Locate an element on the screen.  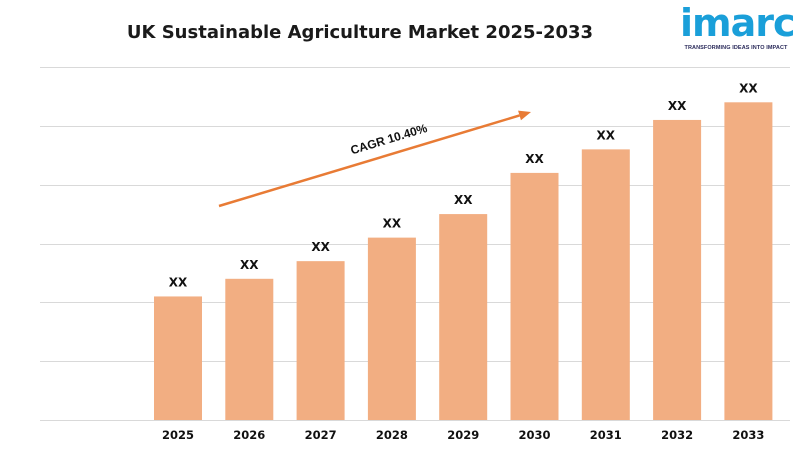
bar-2027 is located at coordinates (320, 340).